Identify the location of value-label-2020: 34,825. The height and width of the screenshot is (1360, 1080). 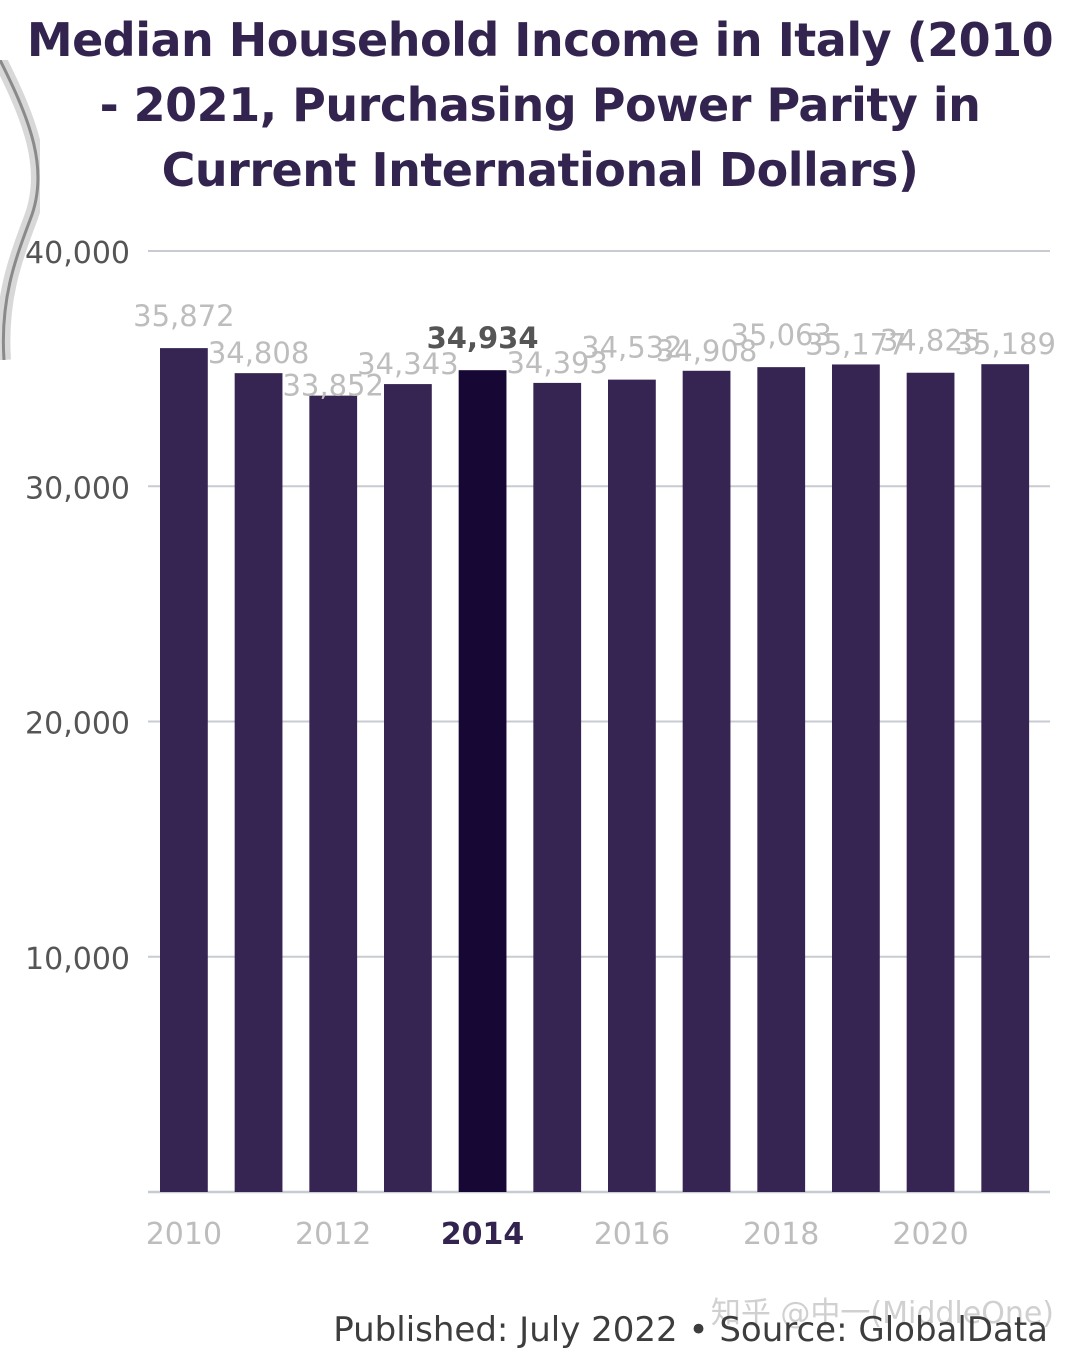
(930, 341).